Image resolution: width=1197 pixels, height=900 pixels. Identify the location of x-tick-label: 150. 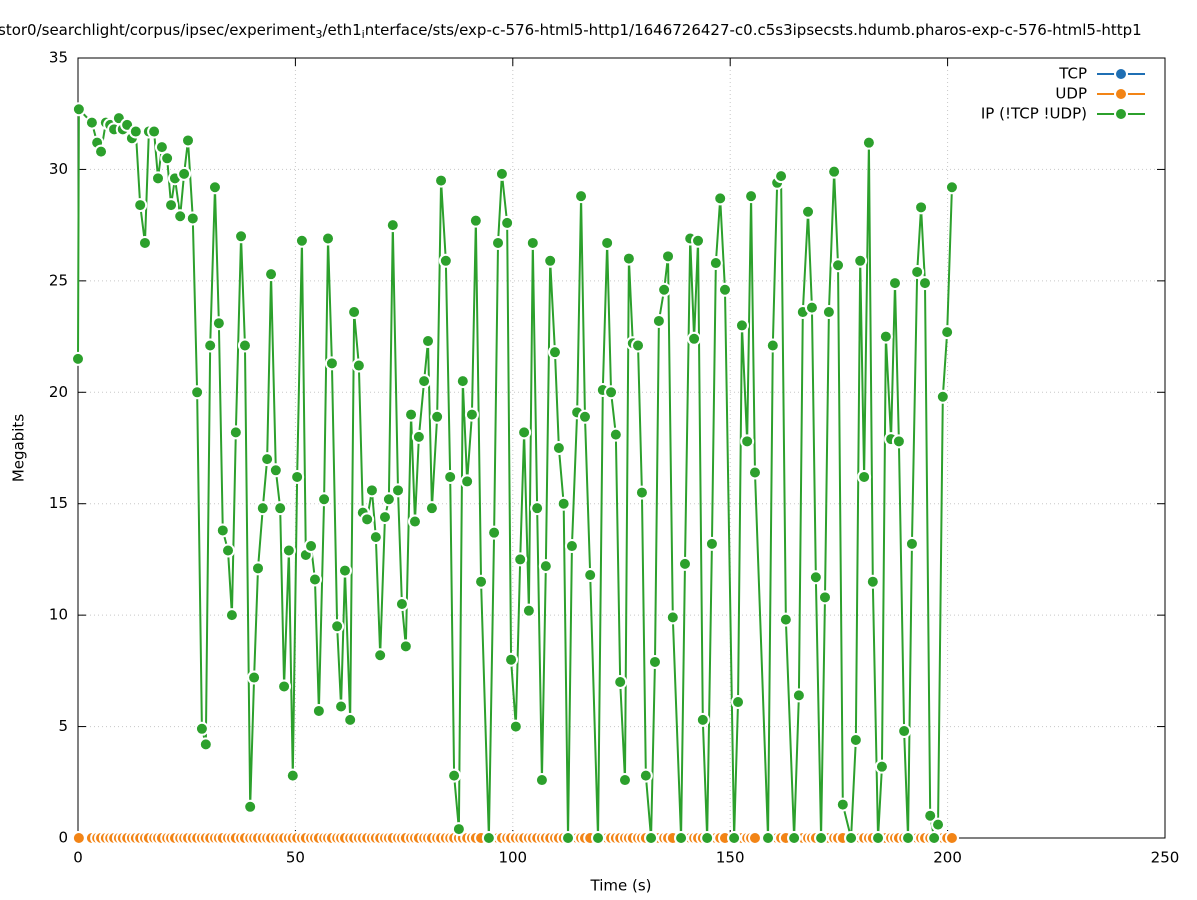
(730, 858).